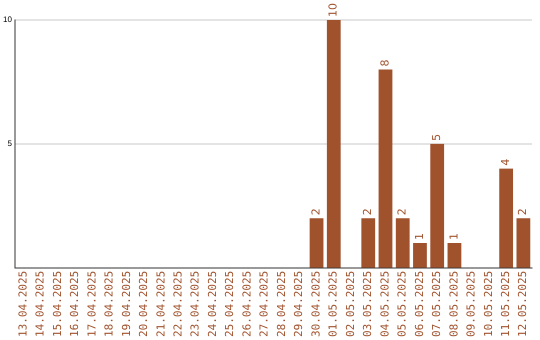  What do you see at coordinates (505, 162) in the screenshot?
I see `data-label: 4` at bounding box center [505, 162].